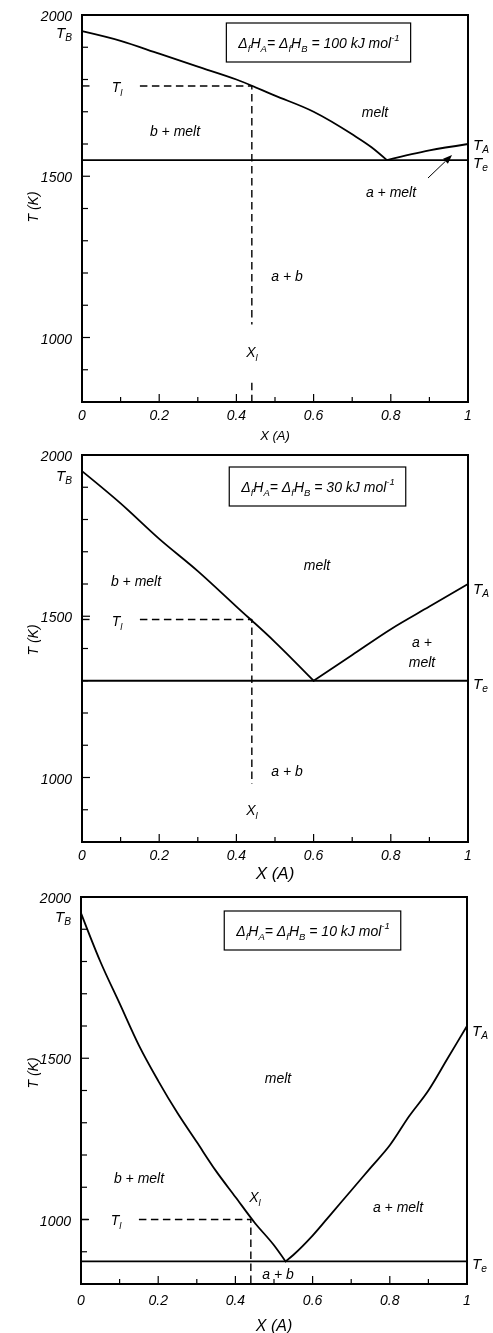 Image resolution: width=493 pixels, height=1333 pixels. What do you see at coordinates (318, 487) in the screenshot?
I see `chart-title: Δ$_{f}$H$_{A}$= Δ$_{f}$H$_{B}$ = 30 kJ mol$^{-1}$` at bounding box center [318, 487].